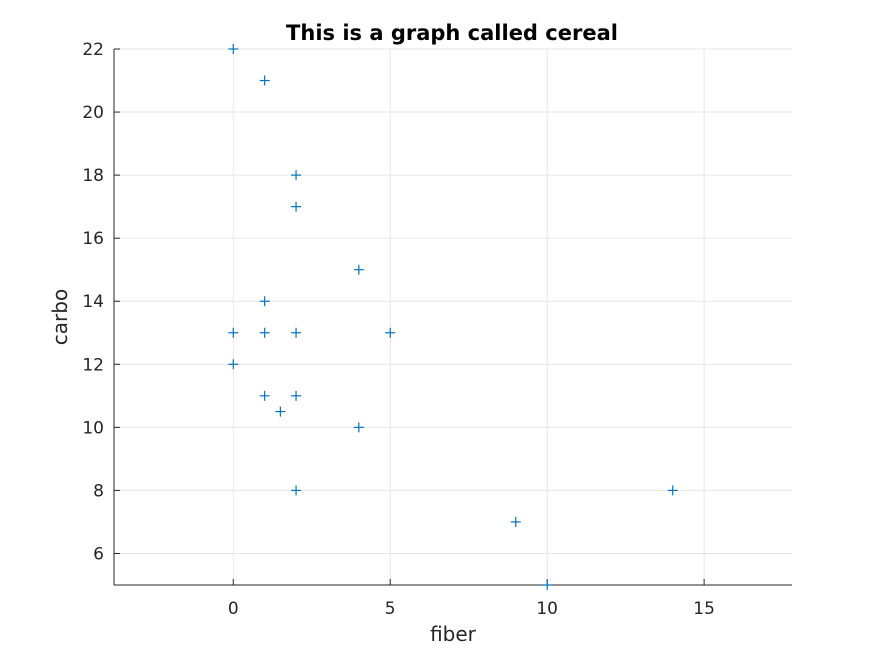 The width and height of the screenshot is (875, 656). Describe the element at coordinates (60, 317) in the screenshot. I see `y-axis-label: carbo` at that location.